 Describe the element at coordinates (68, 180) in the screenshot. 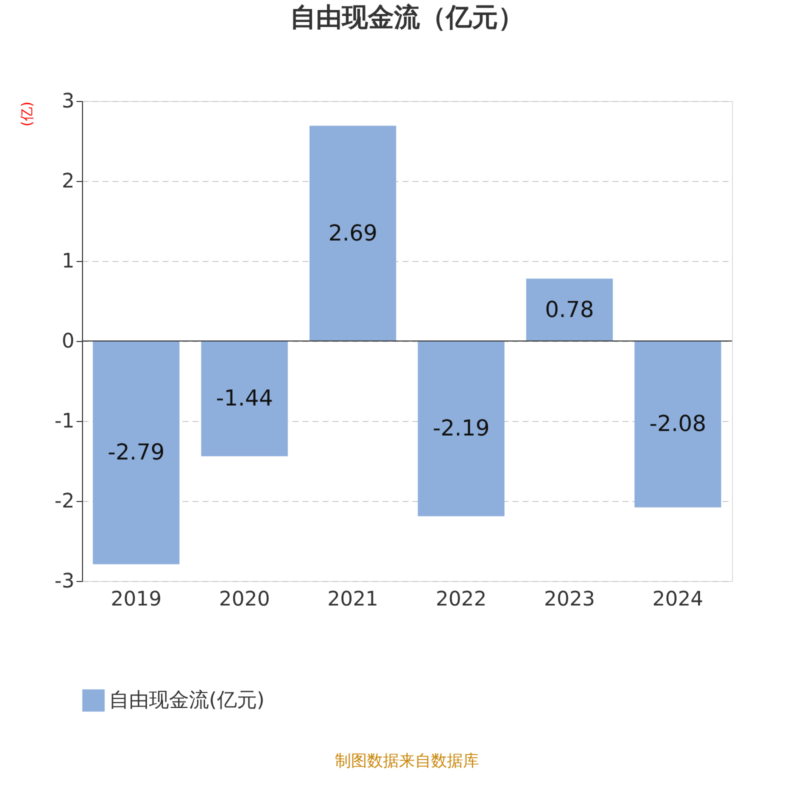

I see `y-tick-label: 2` at that location.